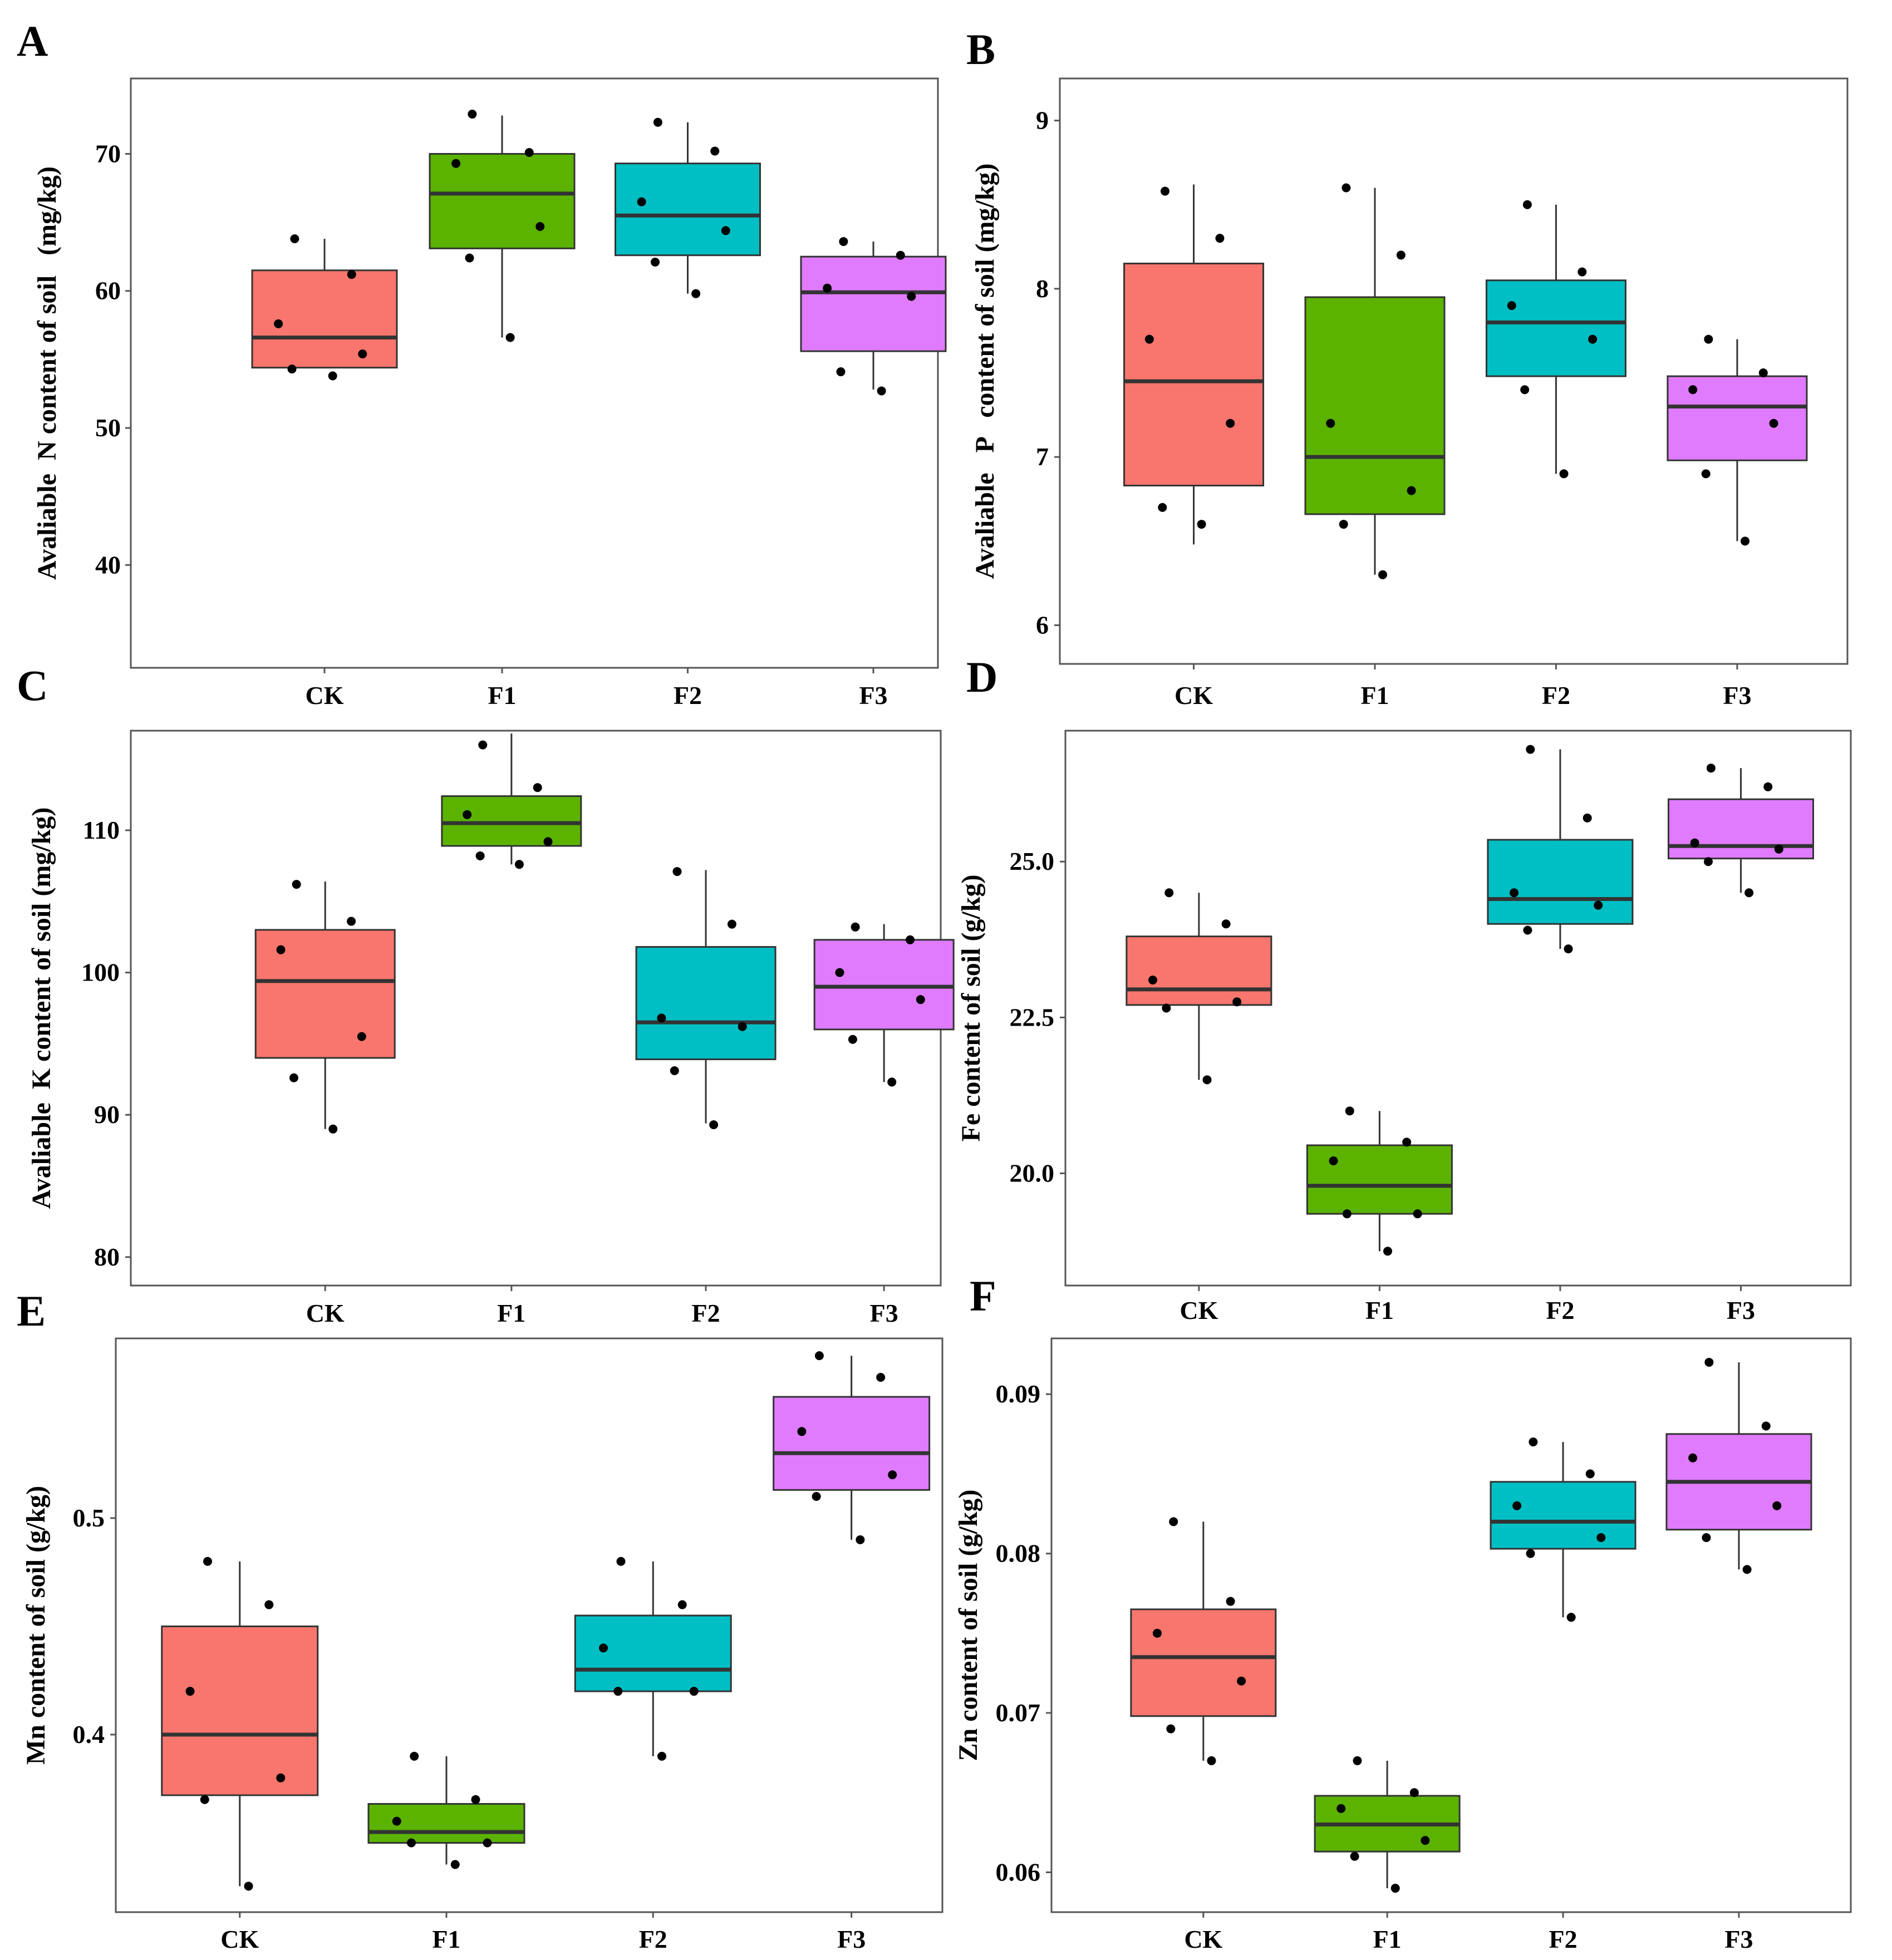 The width and height of the screenshot is (1892, 1960). I want to click on y-tick-label: 7, so click(1043, 456).